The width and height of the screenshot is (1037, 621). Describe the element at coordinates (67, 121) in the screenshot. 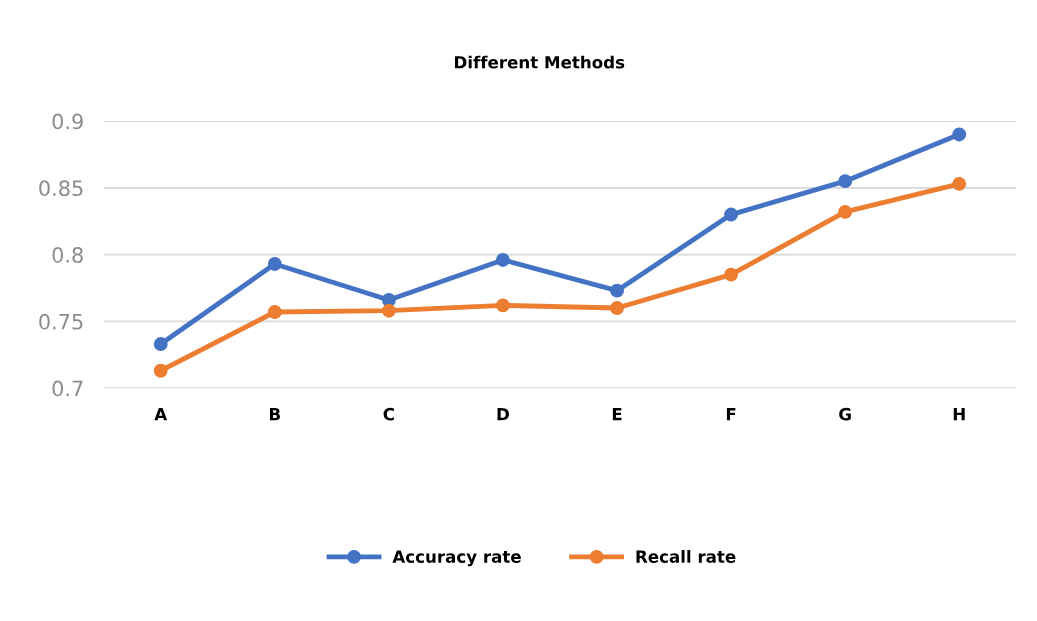

I see `y-tick-label: 0.9` at that location.